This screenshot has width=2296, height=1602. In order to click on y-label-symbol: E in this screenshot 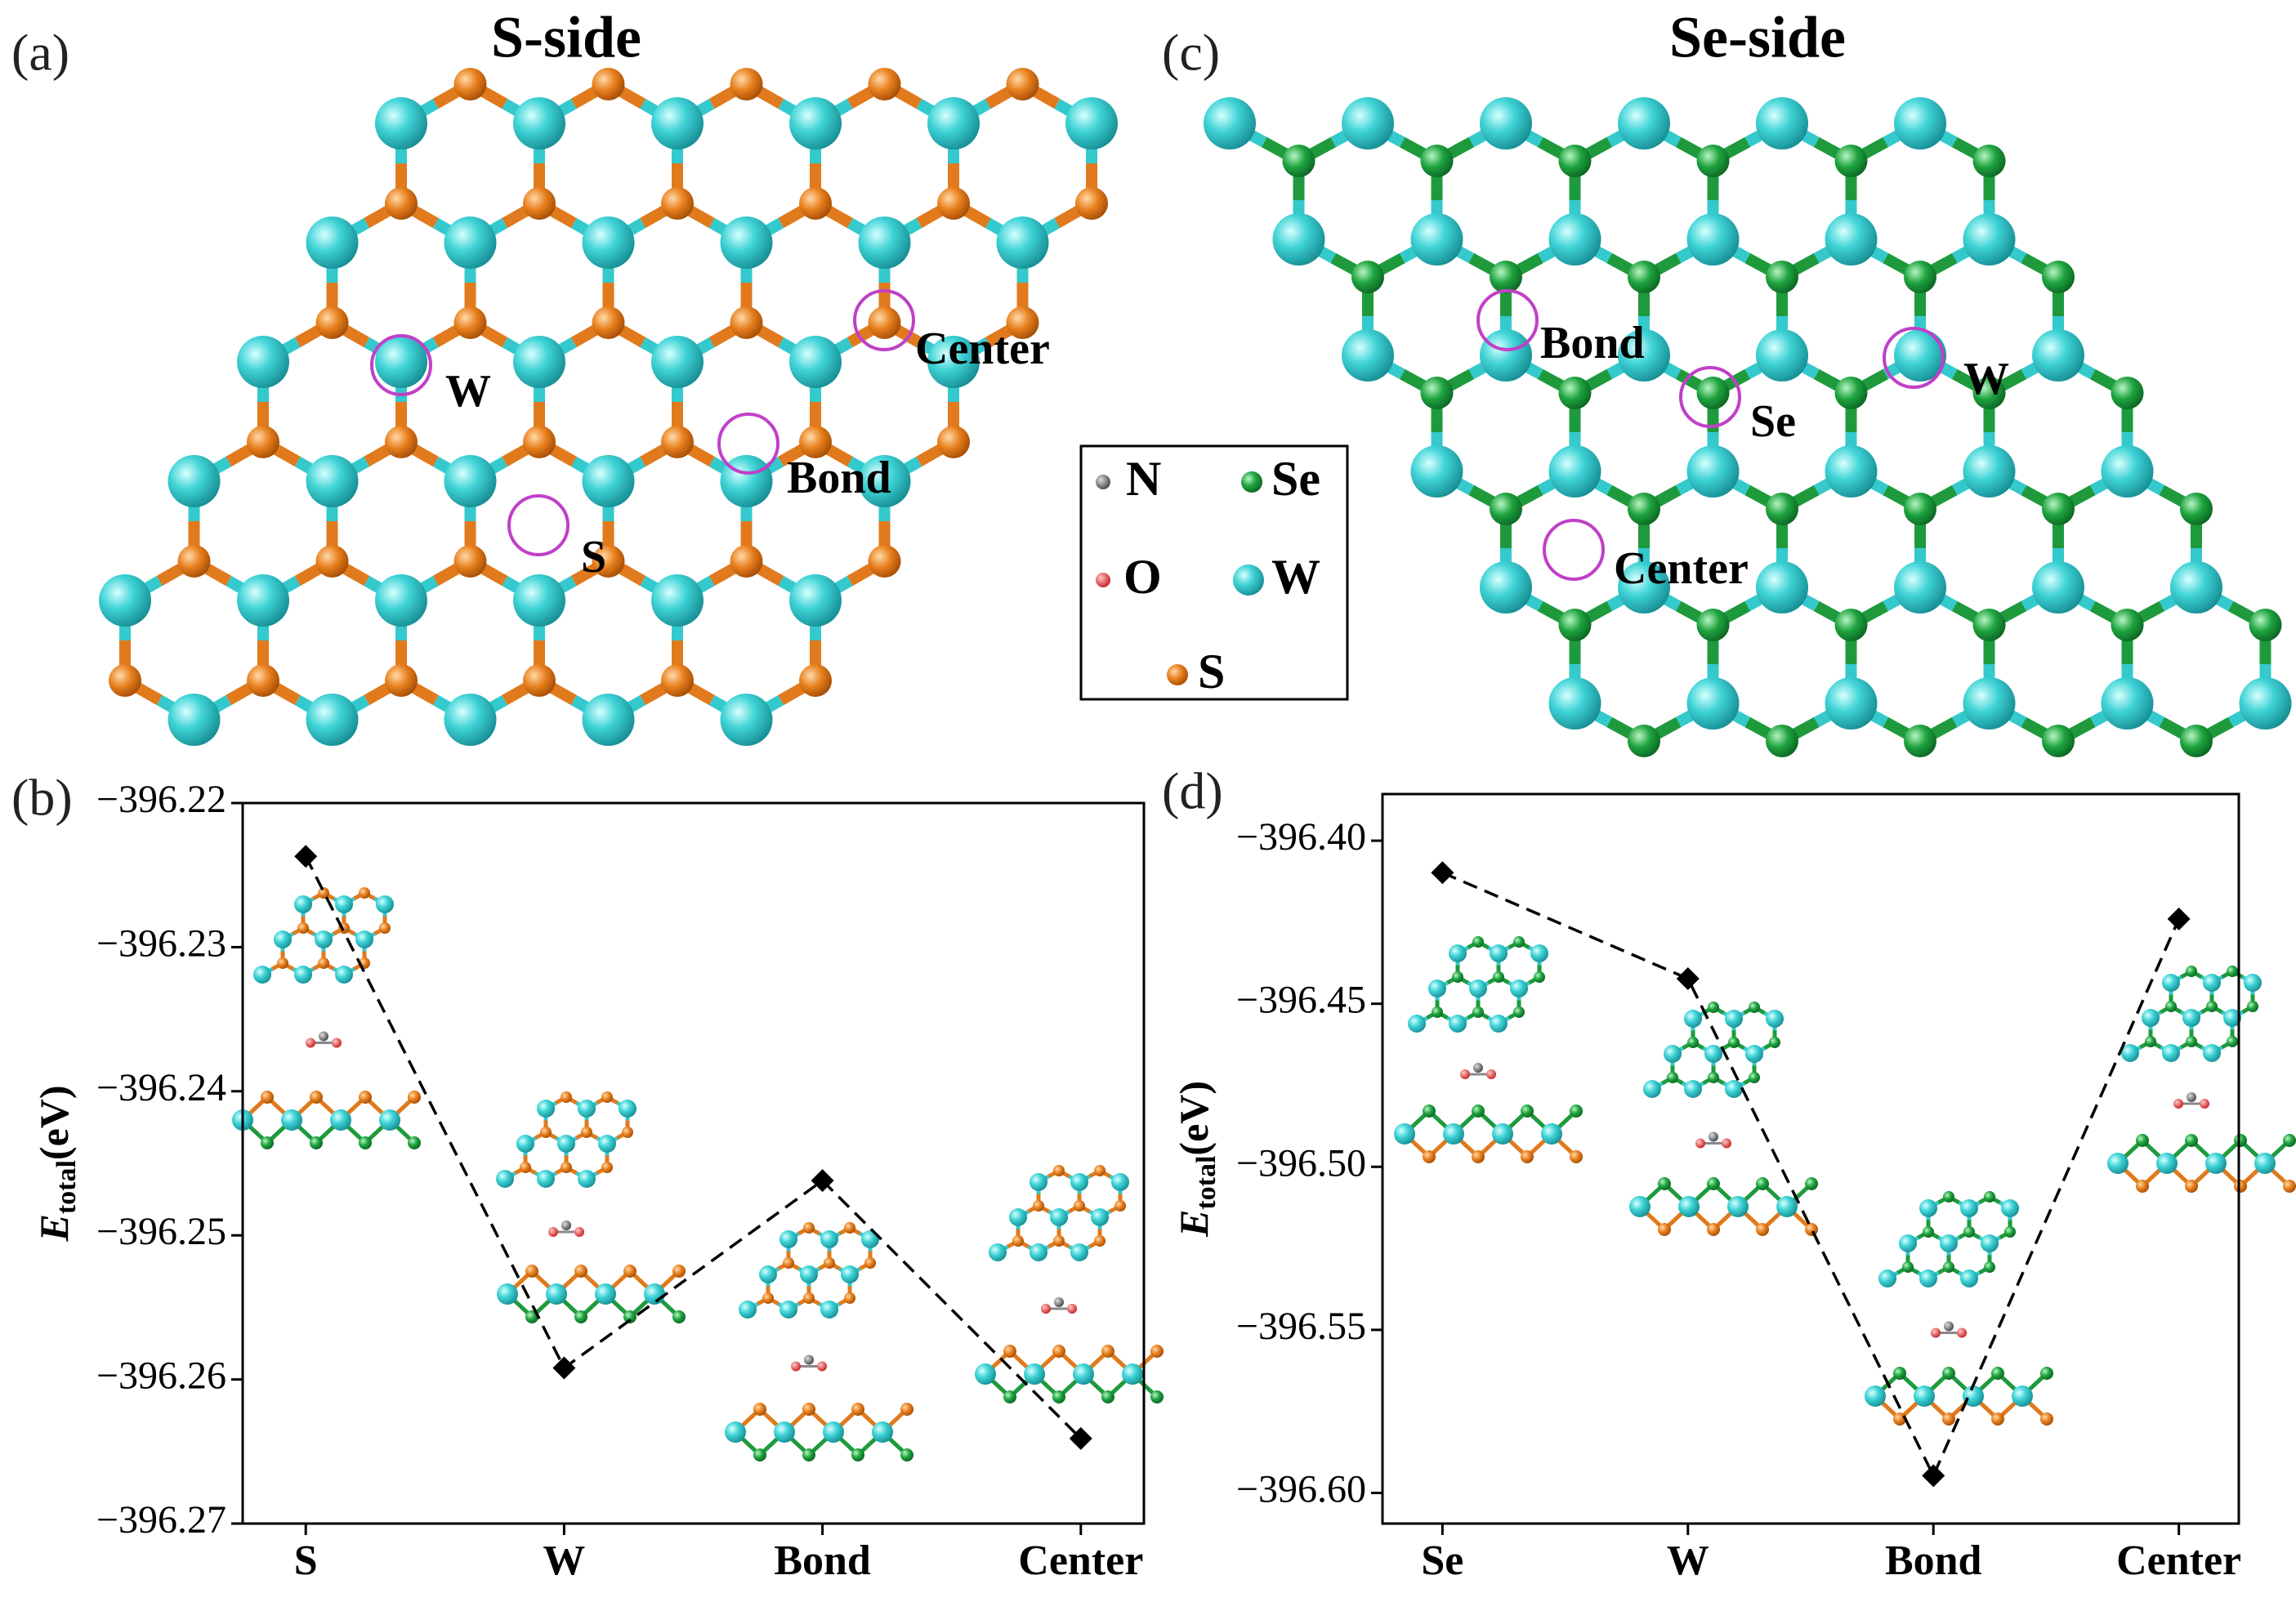, I will do `click(54, 1228)`.